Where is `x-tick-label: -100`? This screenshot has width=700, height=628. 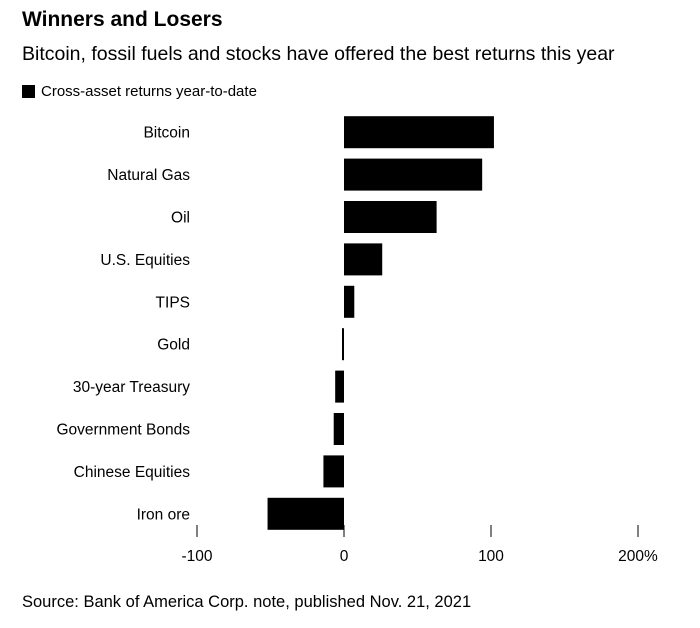
x-tick-label: -100 is located at coordinates (196, 556).